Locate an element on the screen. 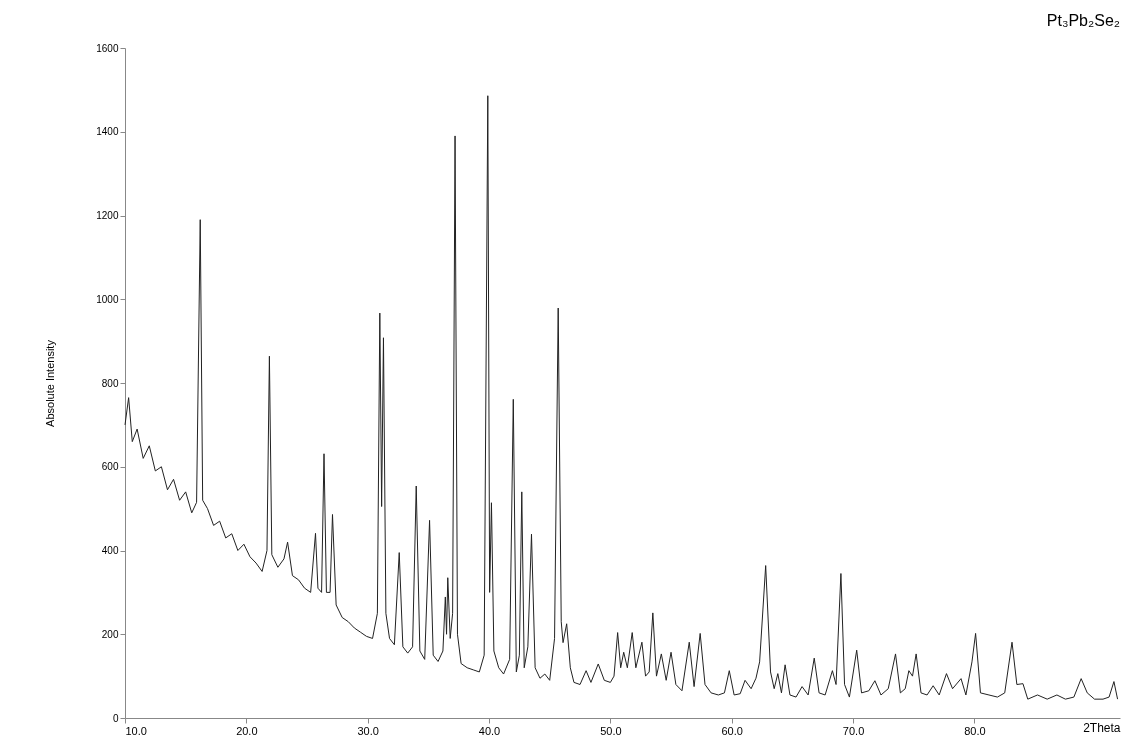  x-tick-label: 20.0 is located at coordinates (247, 730).